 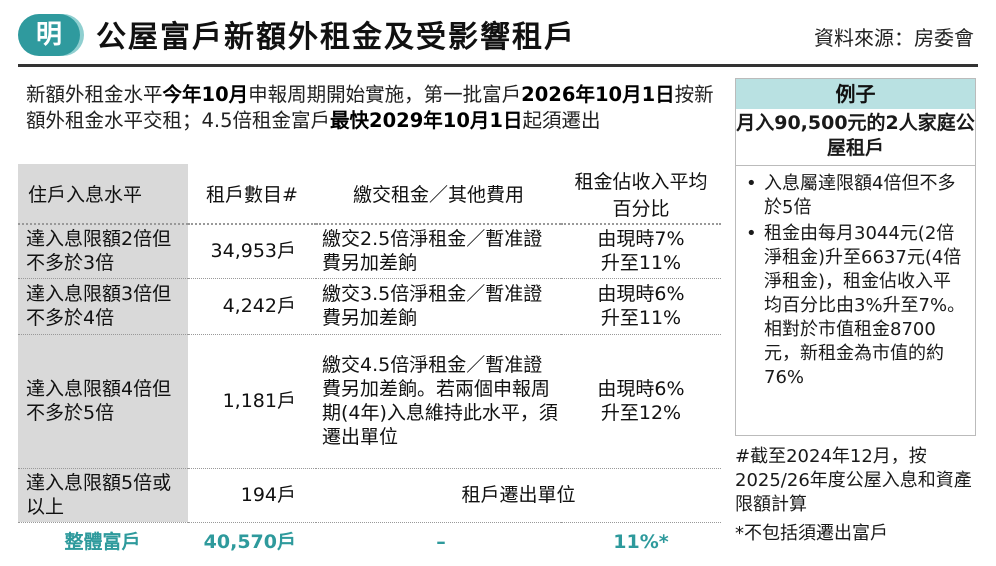 I want to click on list-item-text: 入息屬達限額4倍但不多於5倍, so click(x=860, y=195).